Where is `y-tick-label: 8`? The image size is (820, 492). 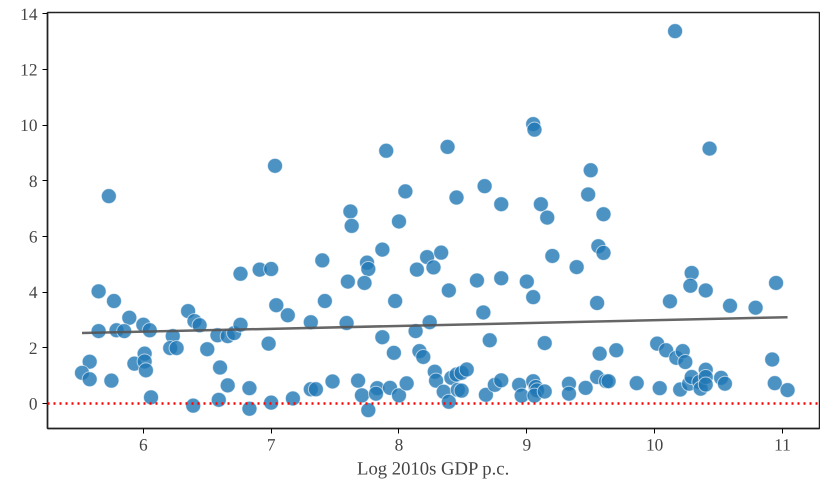
y-tick-label: 8 is located at coordinates (33, 181).